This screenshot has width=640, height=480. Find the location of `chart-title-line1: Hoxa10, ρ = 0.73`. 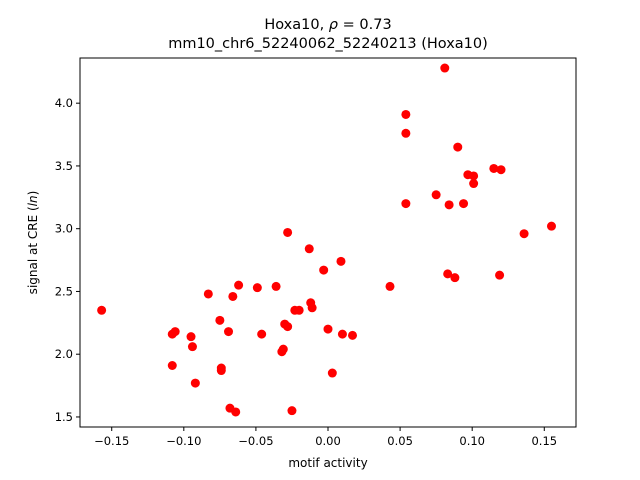

chart-title-line1: Hoxa10, ρ = 0.73 is located at coordinates (327, 25).